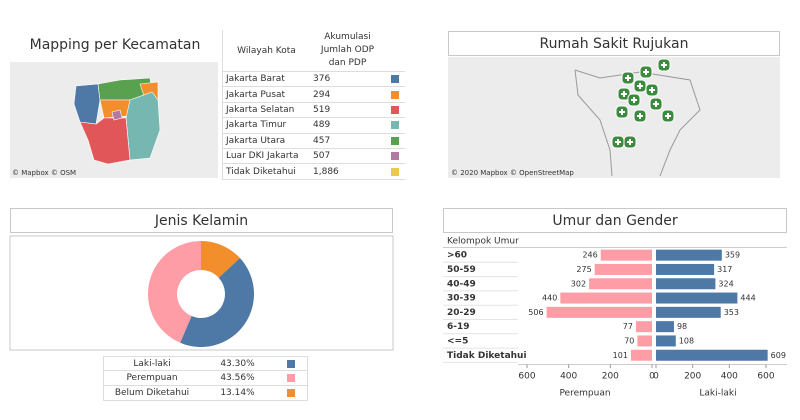 The height and width of the screenshot is (420, 800). What do you see at coordinates (266, 126) in the screenshot?
I see `region-name: Jakarta Timur` at bounding box center [266, 126].